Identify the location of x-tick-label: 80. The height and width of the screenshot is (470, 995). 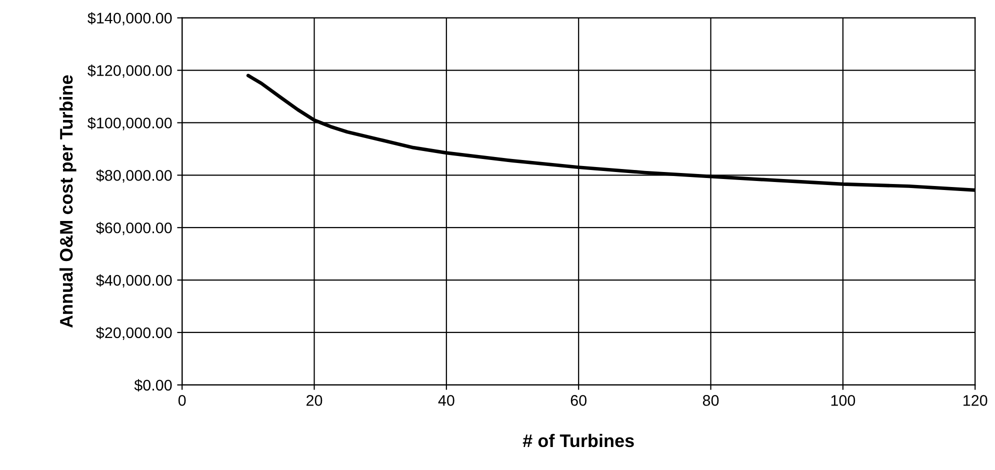
(710, 400).